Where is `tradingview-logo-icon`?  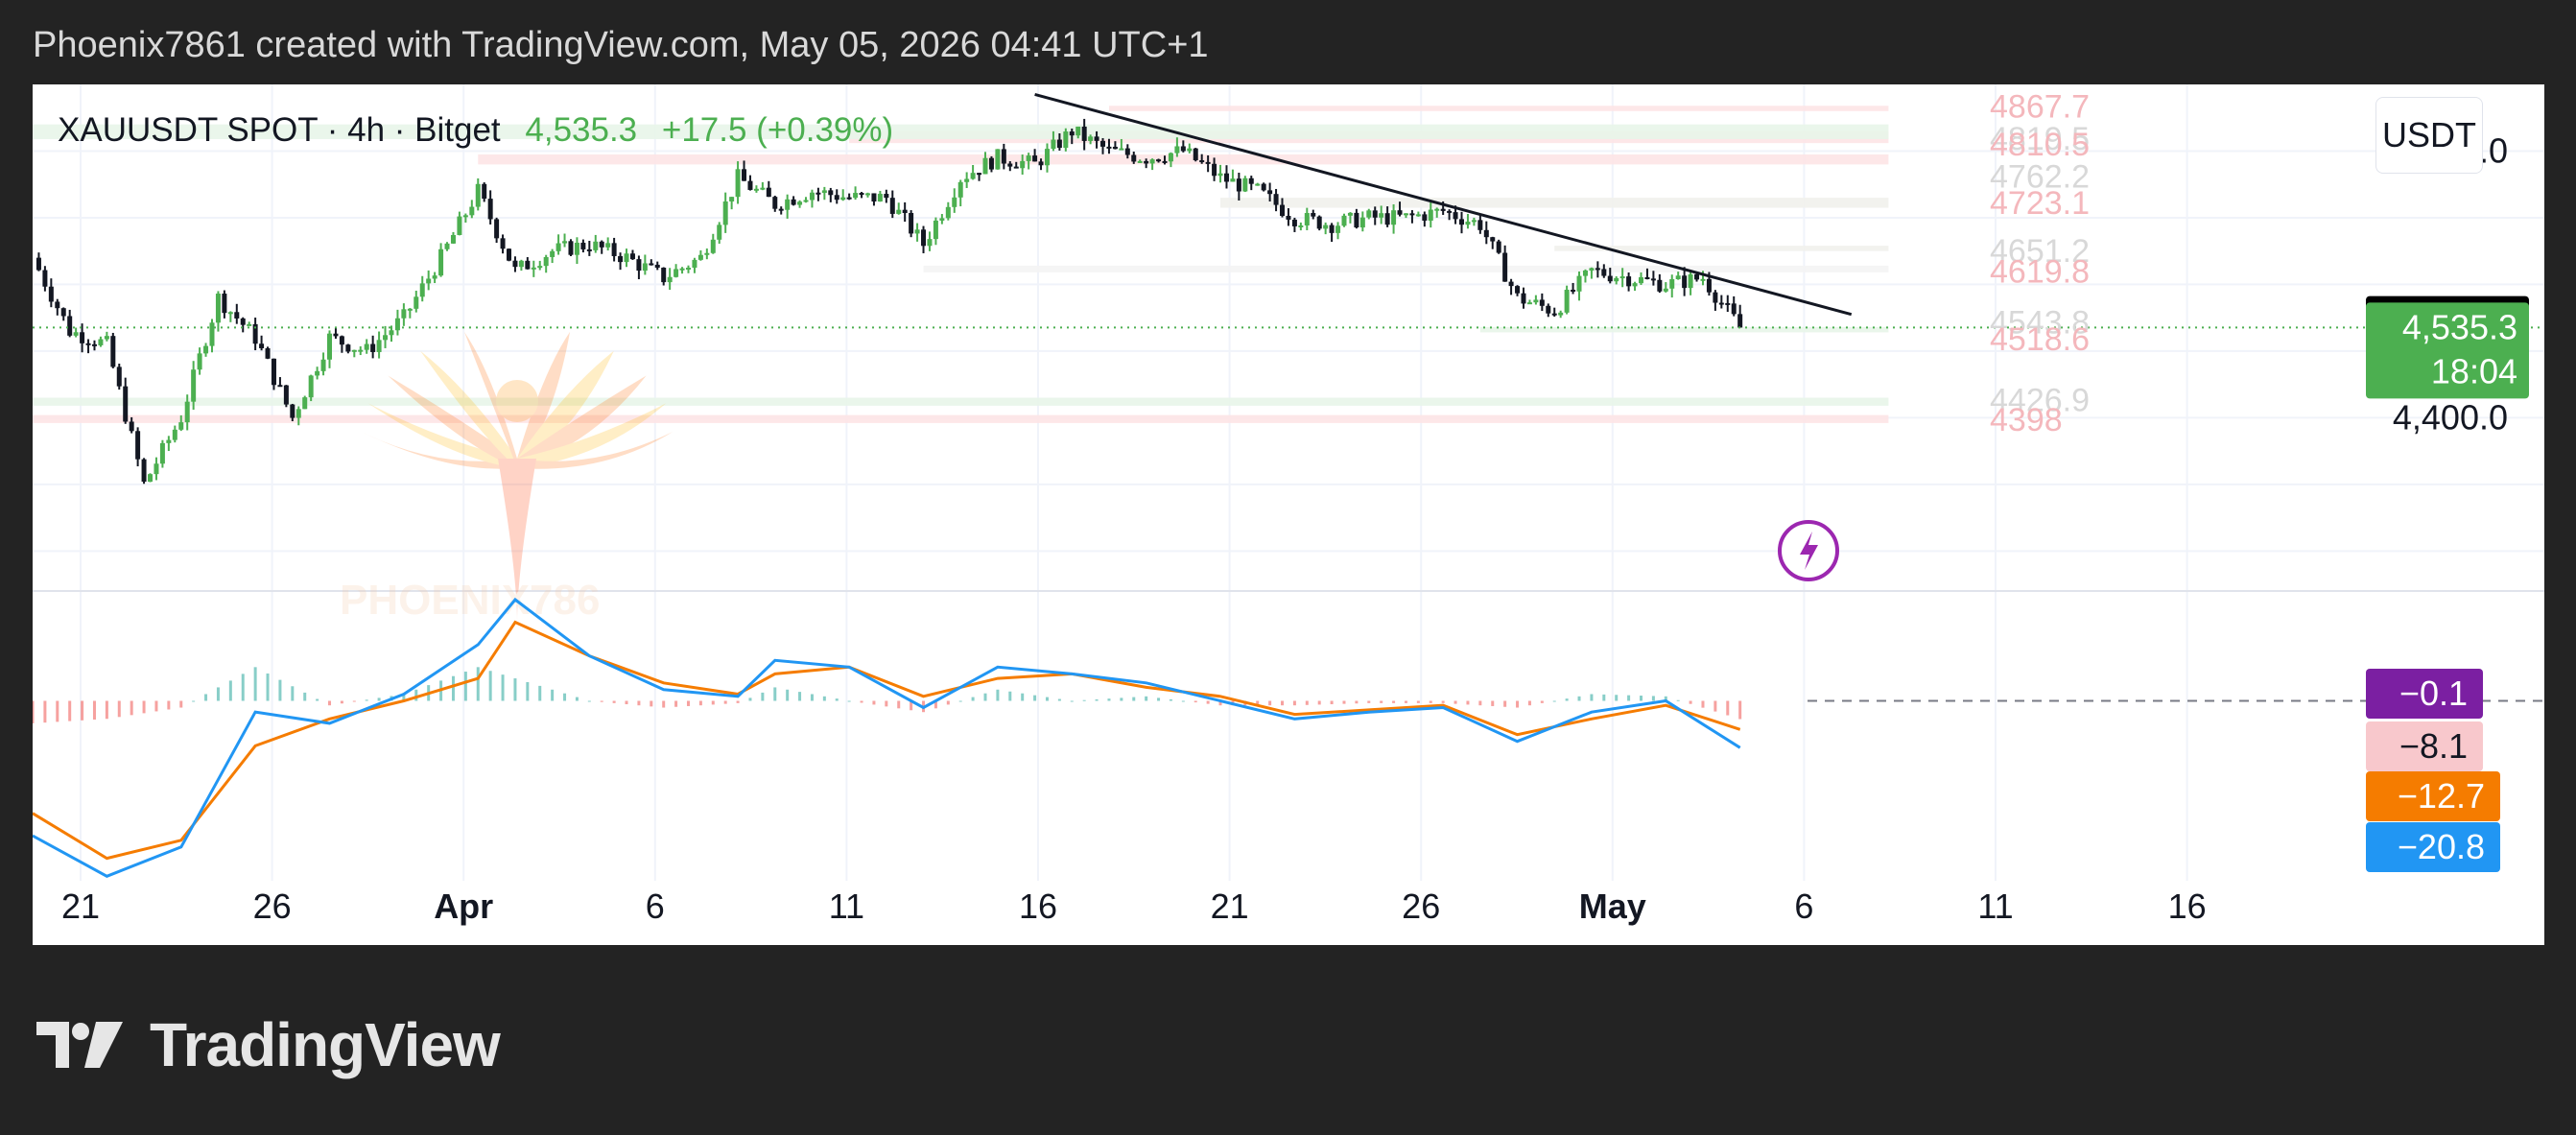
tradingview-logo-icon is located at coordinates (80, 1045).